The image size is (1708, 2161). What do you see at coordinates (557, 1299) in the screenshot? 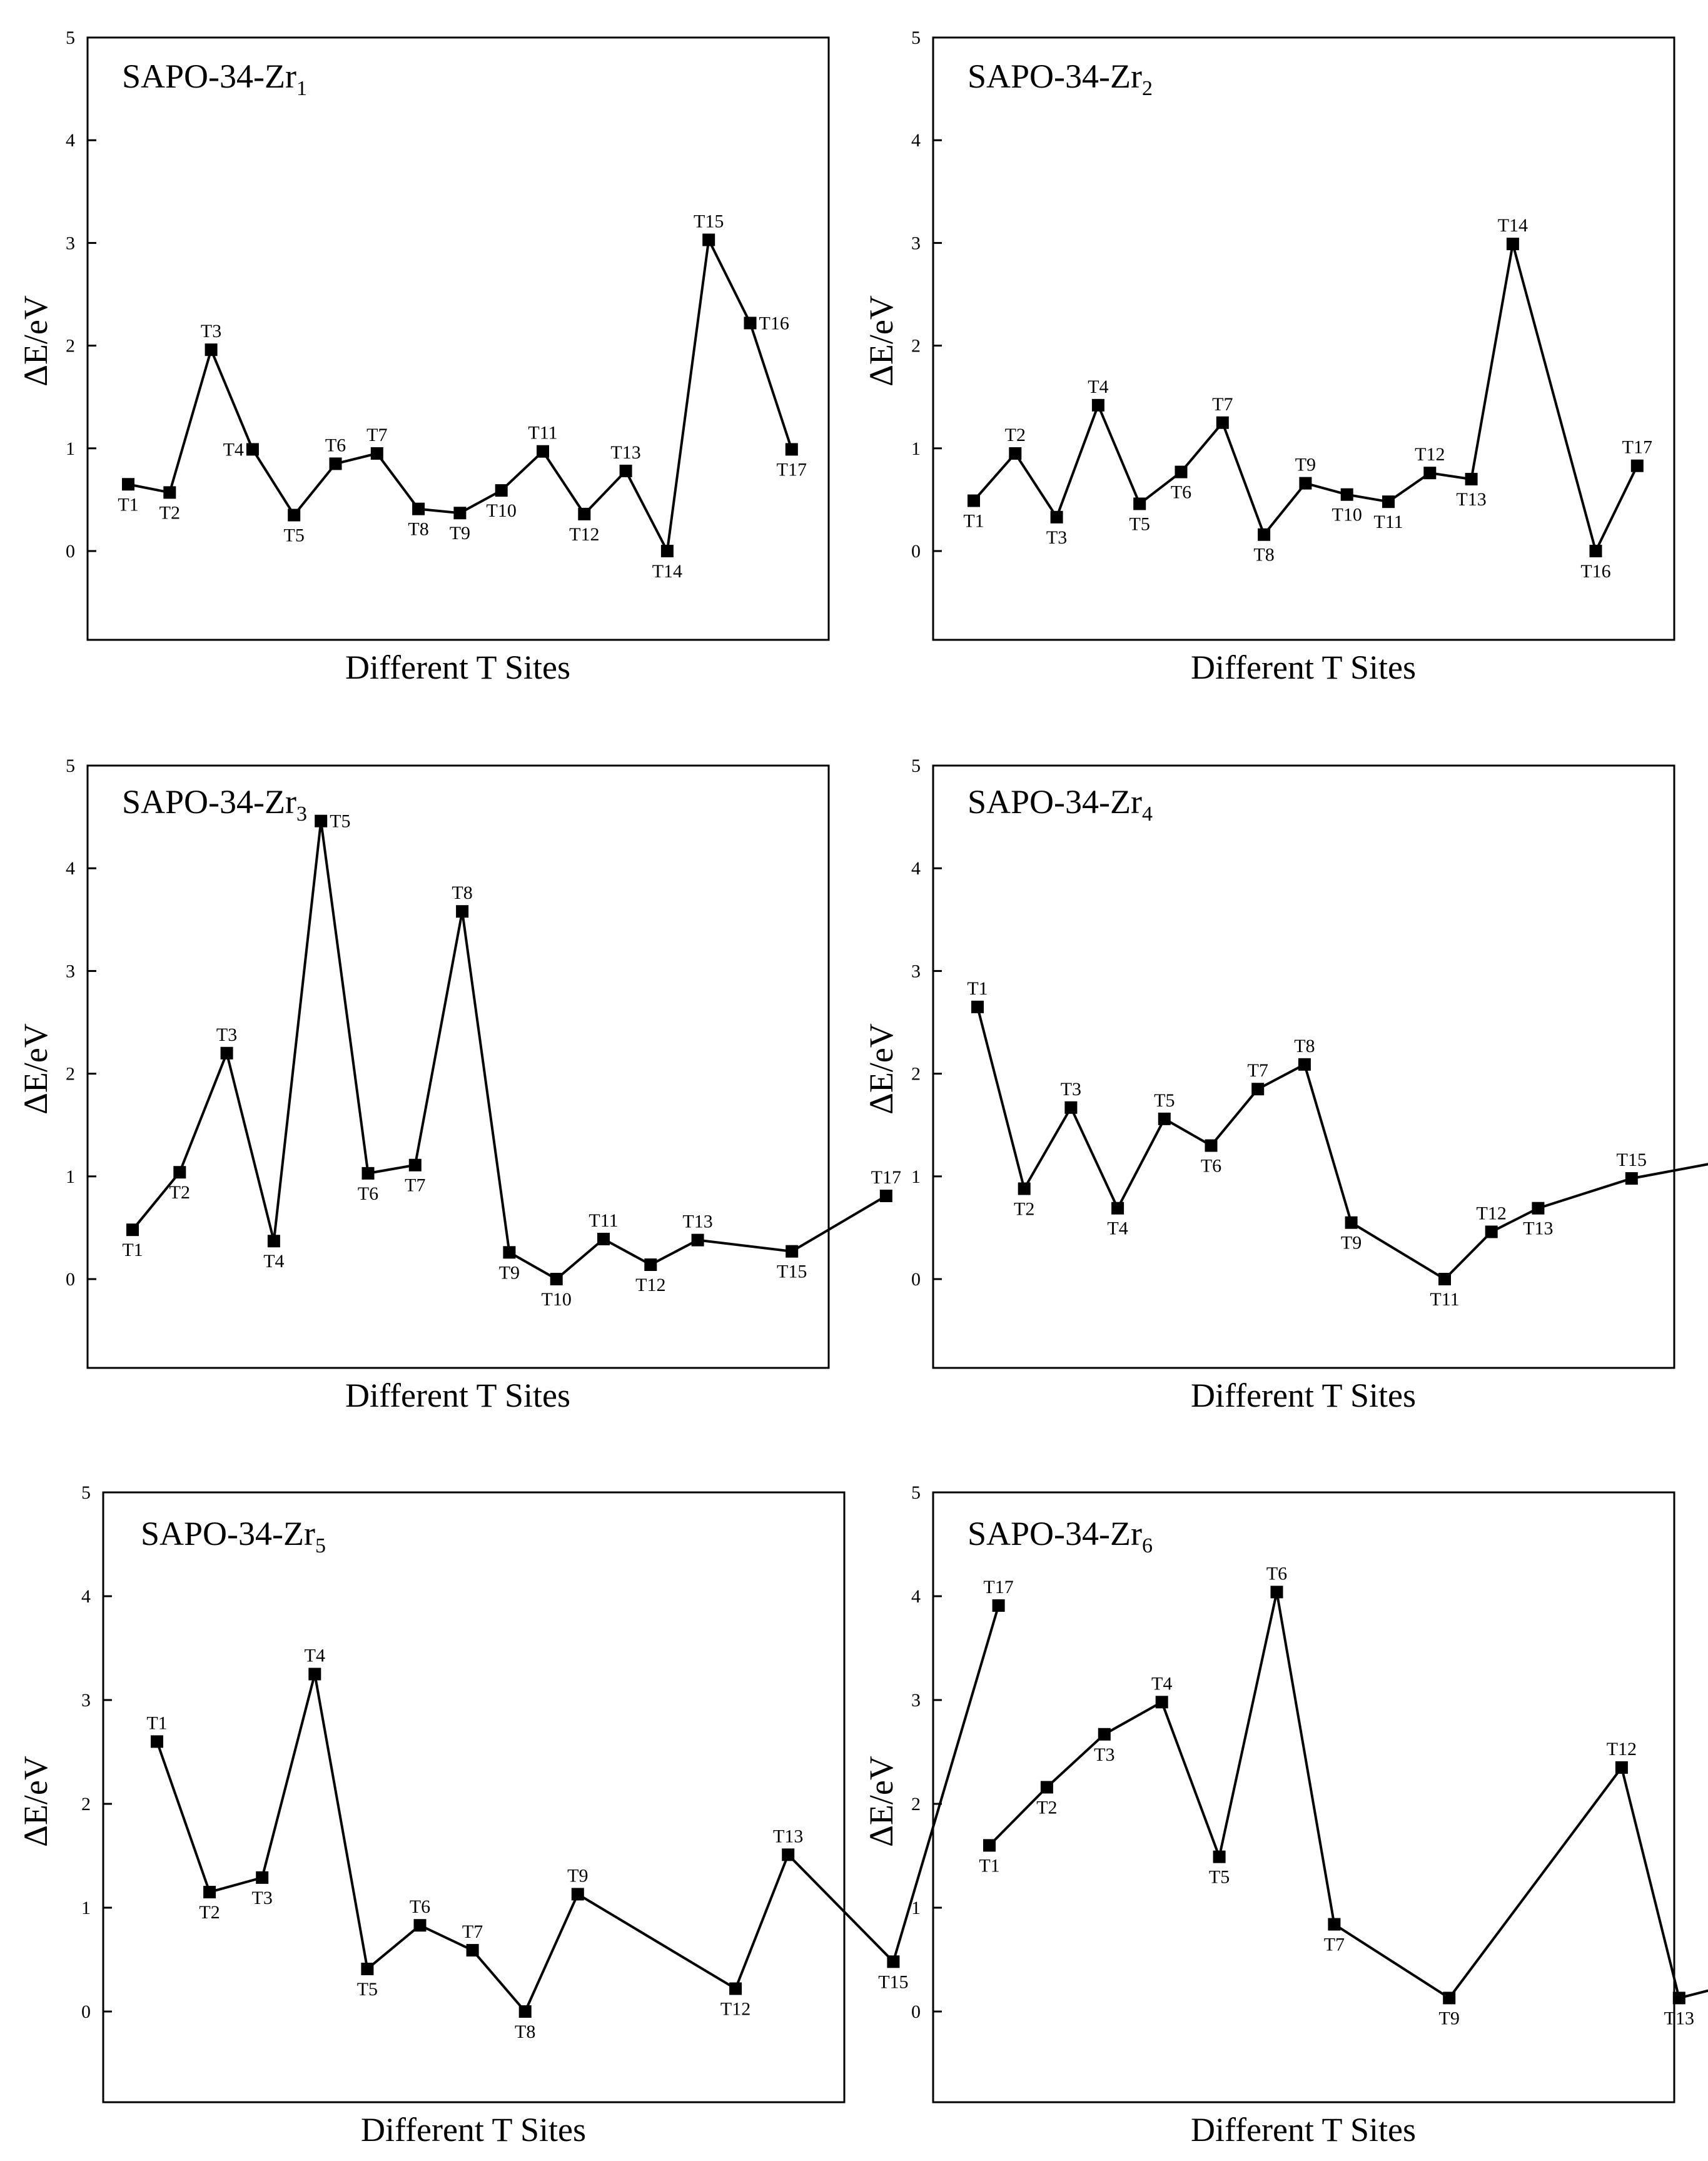
I see `point-label-t10: T10` at bounding box center [557, 1299].